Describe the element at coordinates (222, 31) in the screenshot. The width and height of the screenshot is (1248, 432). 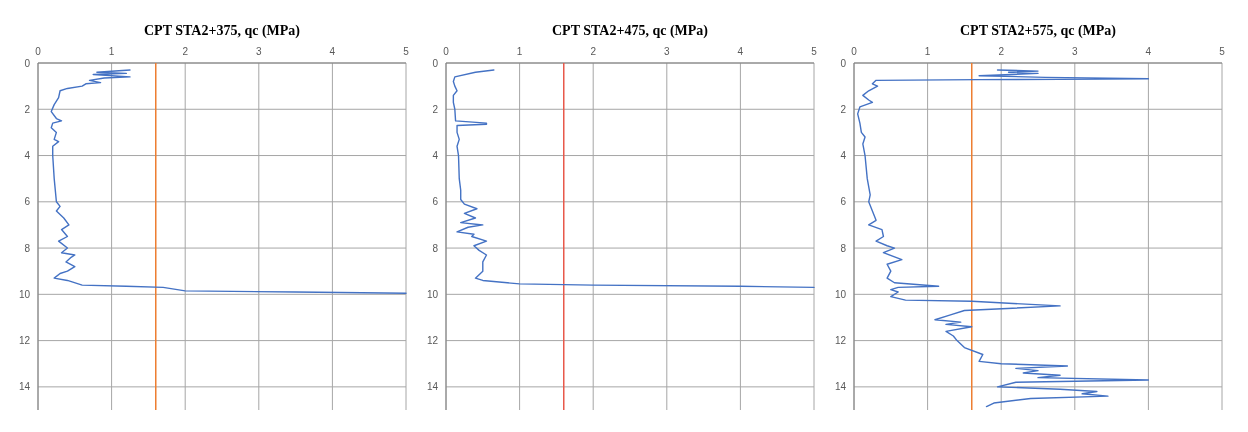
I see `chart-title: CPT STA2+375, qc (MPa)` at that location.